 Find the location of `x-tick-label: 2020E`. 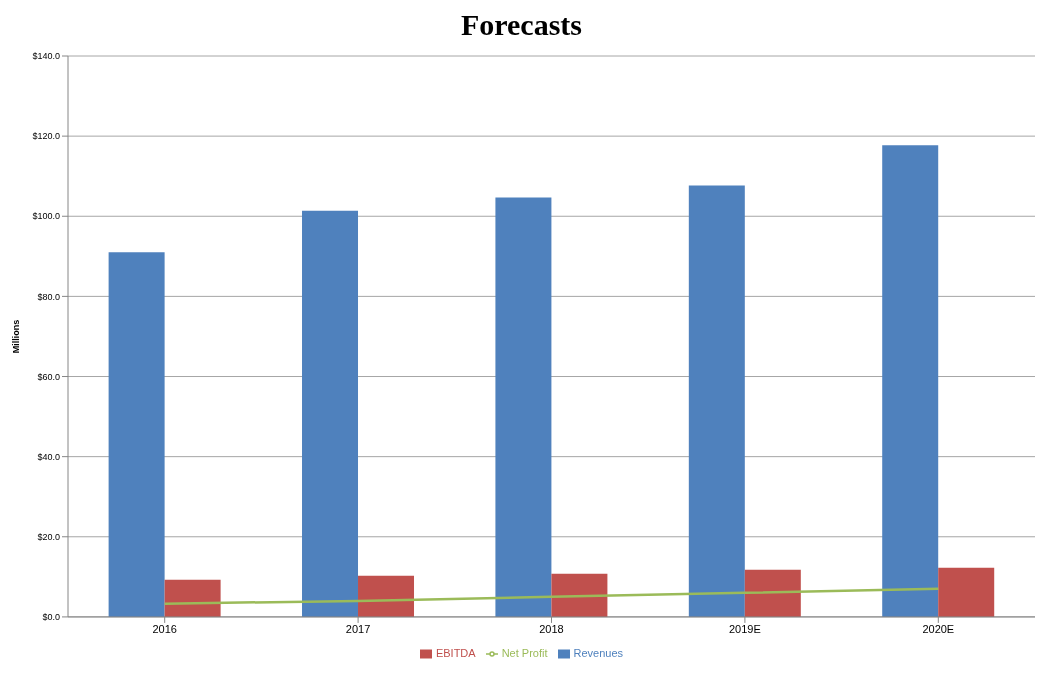

x-tick-label: 2020E is located at coordinates (938, 628).